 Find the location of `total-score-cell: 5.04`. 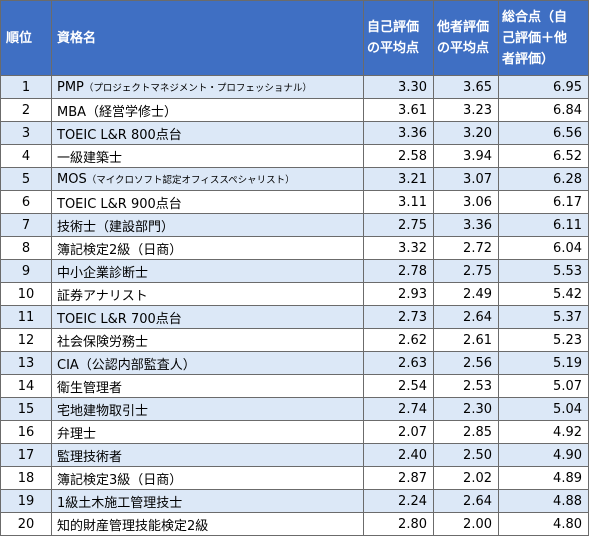

total-score-cell: 5.04 is located at coordinates (543, 409).